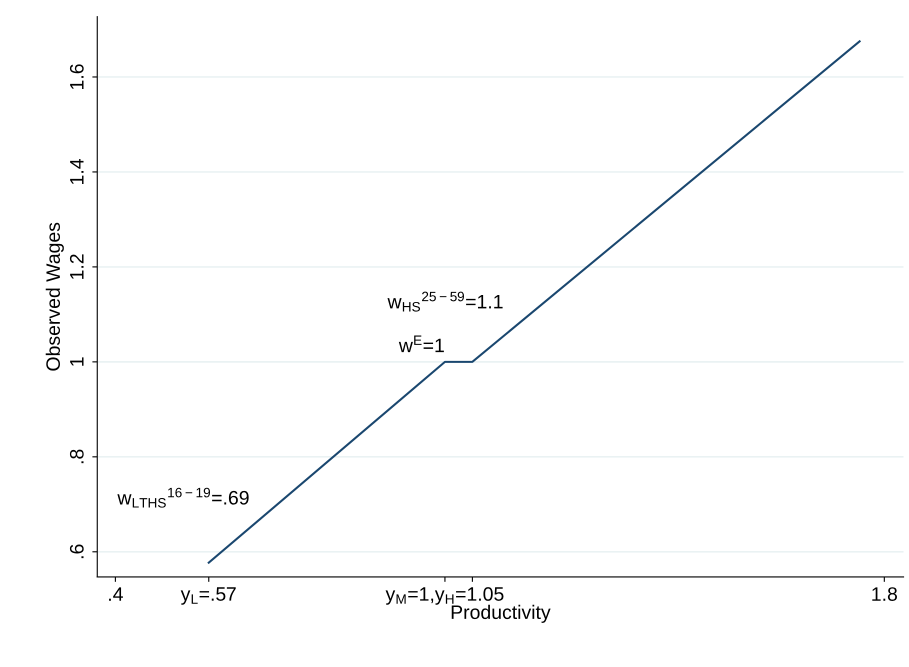  I want to click on y-tick-label: 1, so click(77, 361).